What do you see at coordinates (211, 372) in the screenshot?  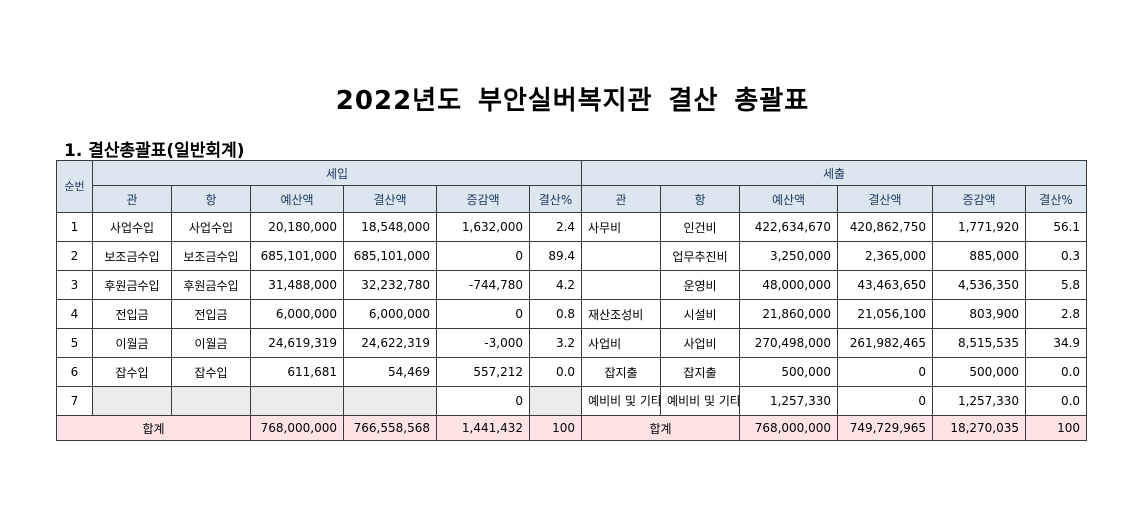 I see `in-hang: 잡수입` at bounding box center [211, 372].